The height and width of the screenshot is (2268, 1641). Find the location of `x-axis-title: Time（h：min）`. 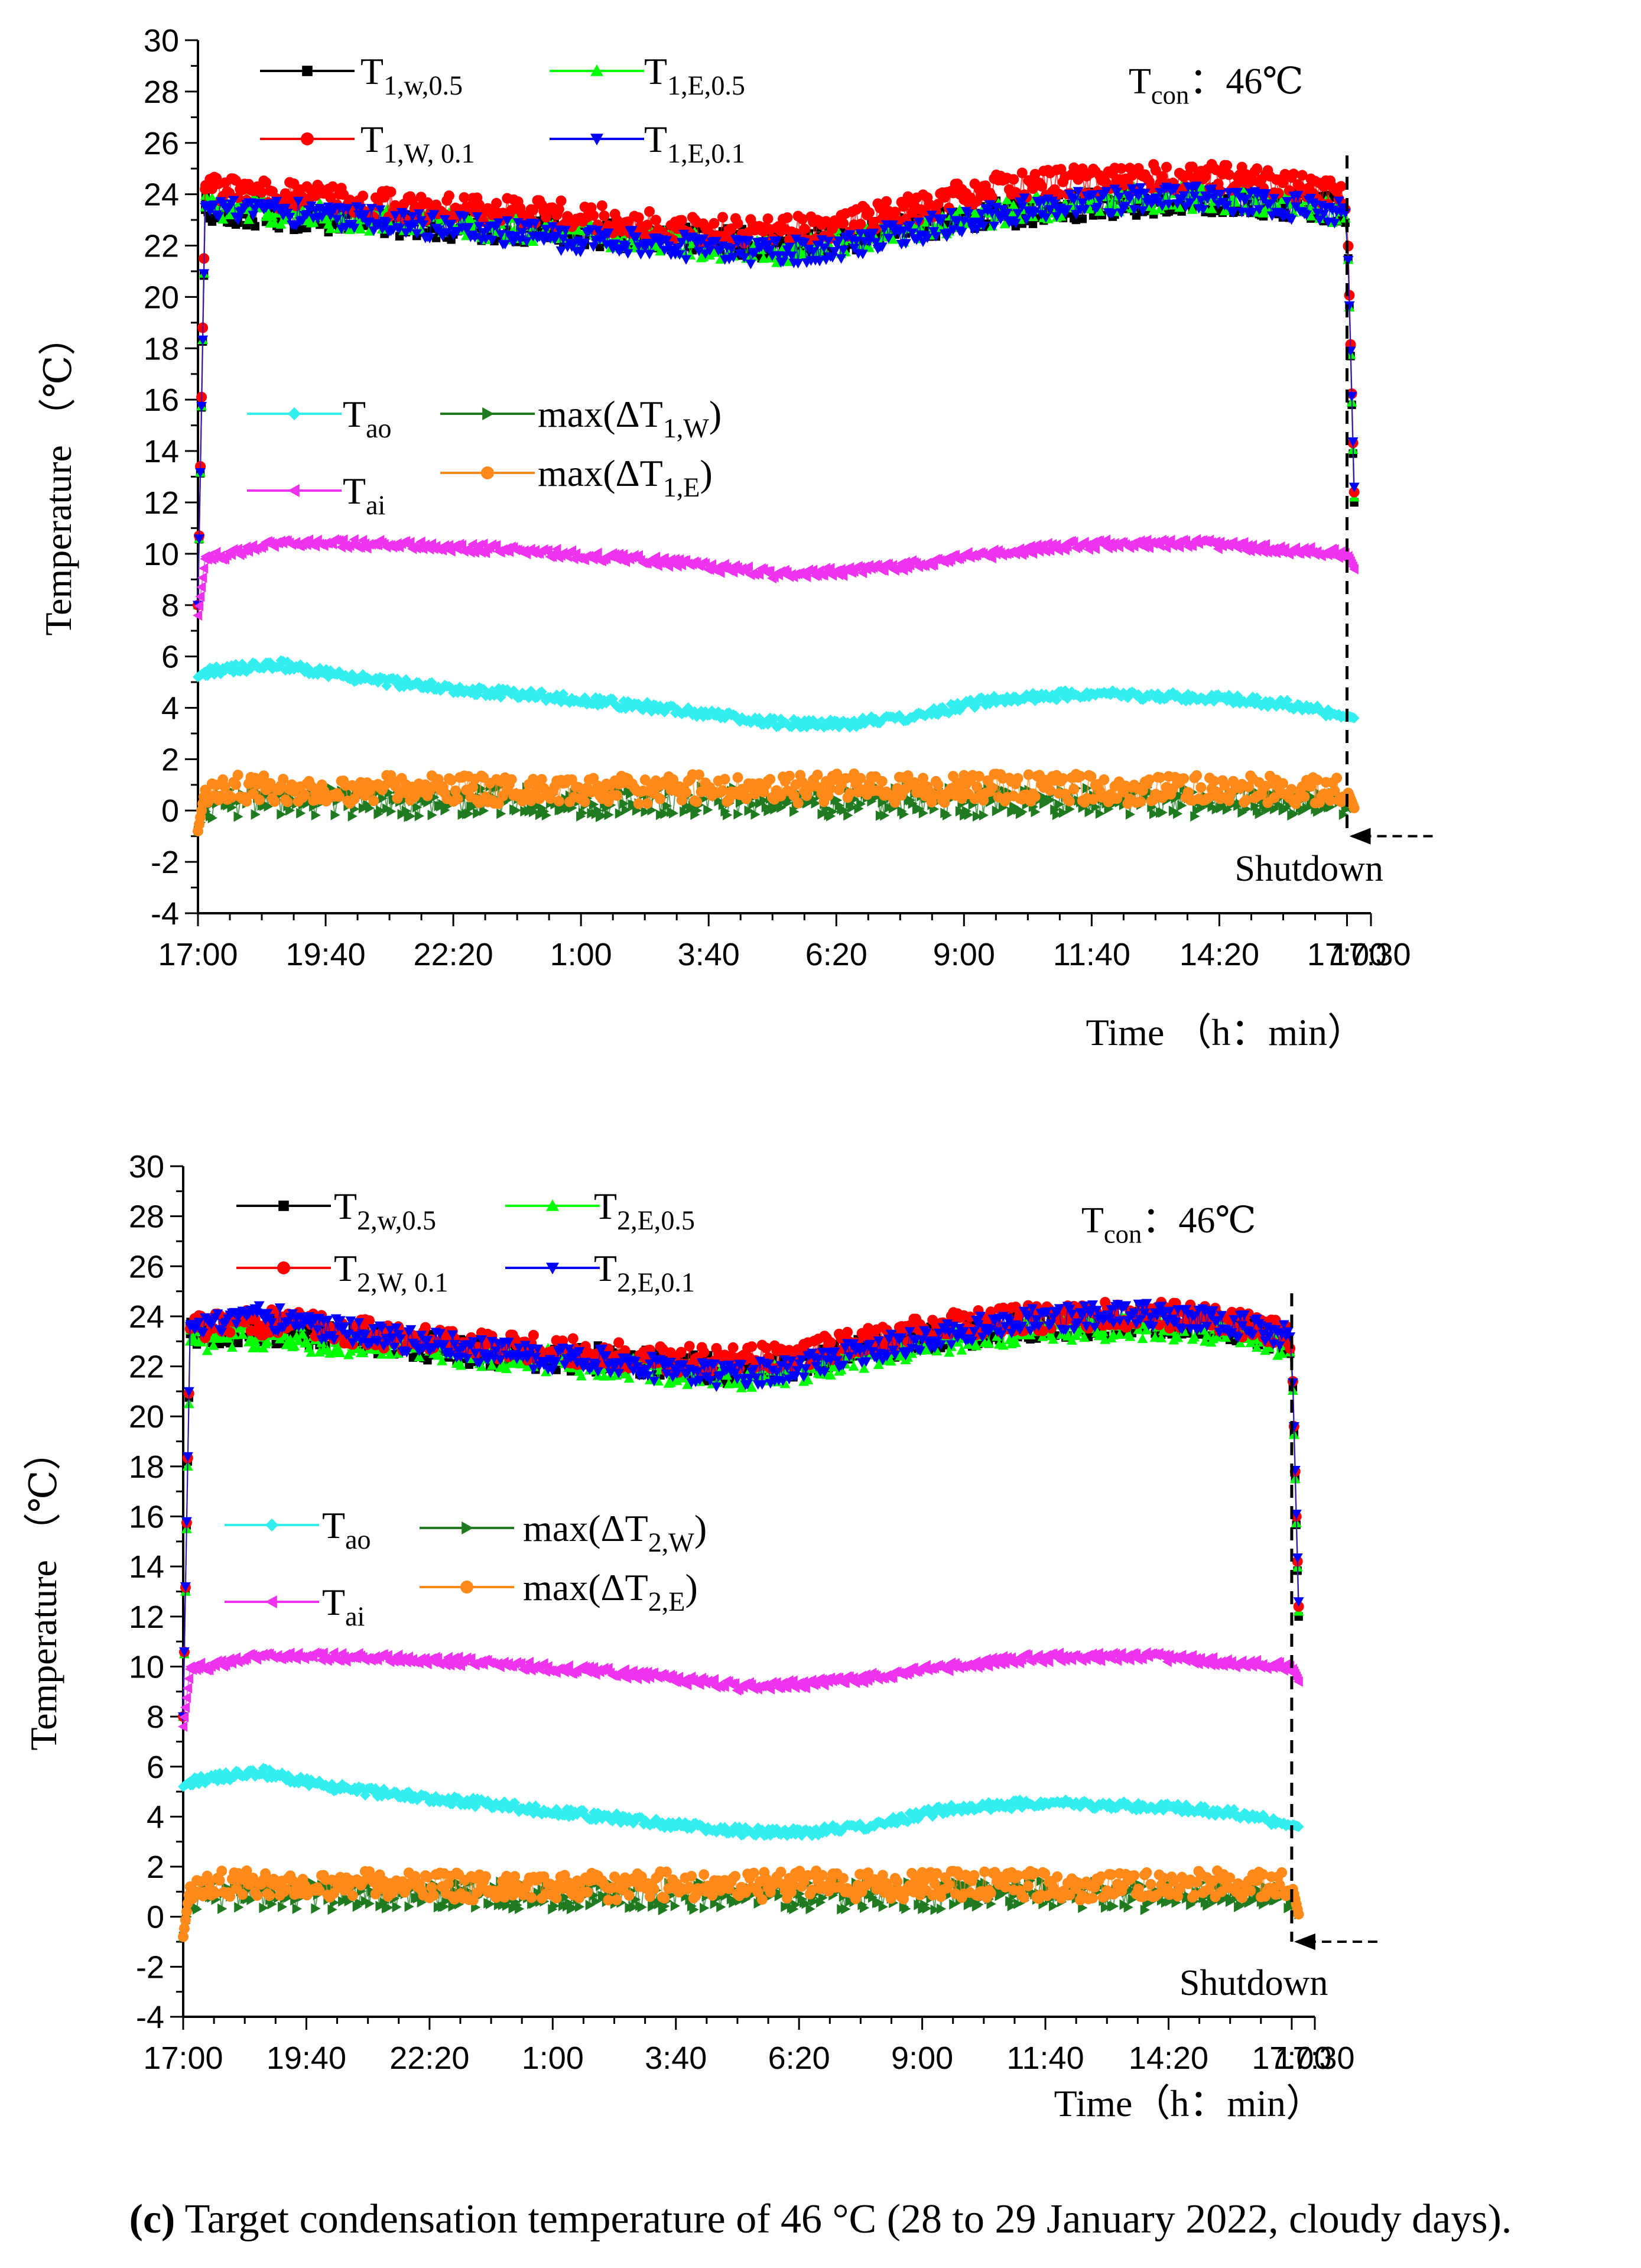

x-axis-title: Time（h：min） is located at coordinates (1189, 2103).